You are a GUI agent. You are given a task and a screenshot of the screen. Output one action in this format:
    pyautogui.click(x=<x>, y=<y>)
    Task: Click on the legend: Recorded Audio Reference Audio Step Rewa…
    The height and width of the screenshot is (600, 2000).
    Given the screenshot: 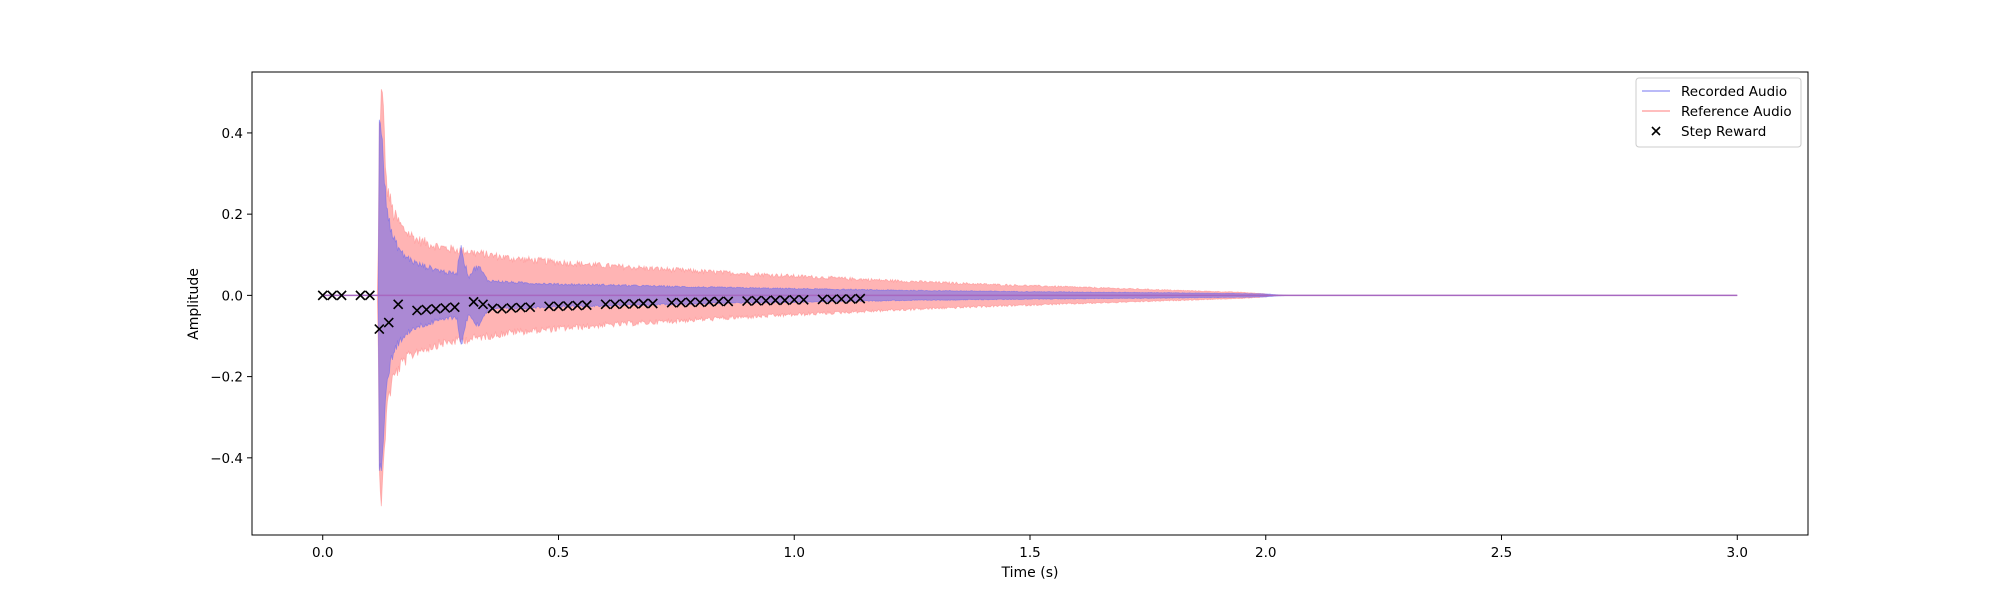 What is the action you would take?
    pyautogui.click(x=1718, y=112)
    